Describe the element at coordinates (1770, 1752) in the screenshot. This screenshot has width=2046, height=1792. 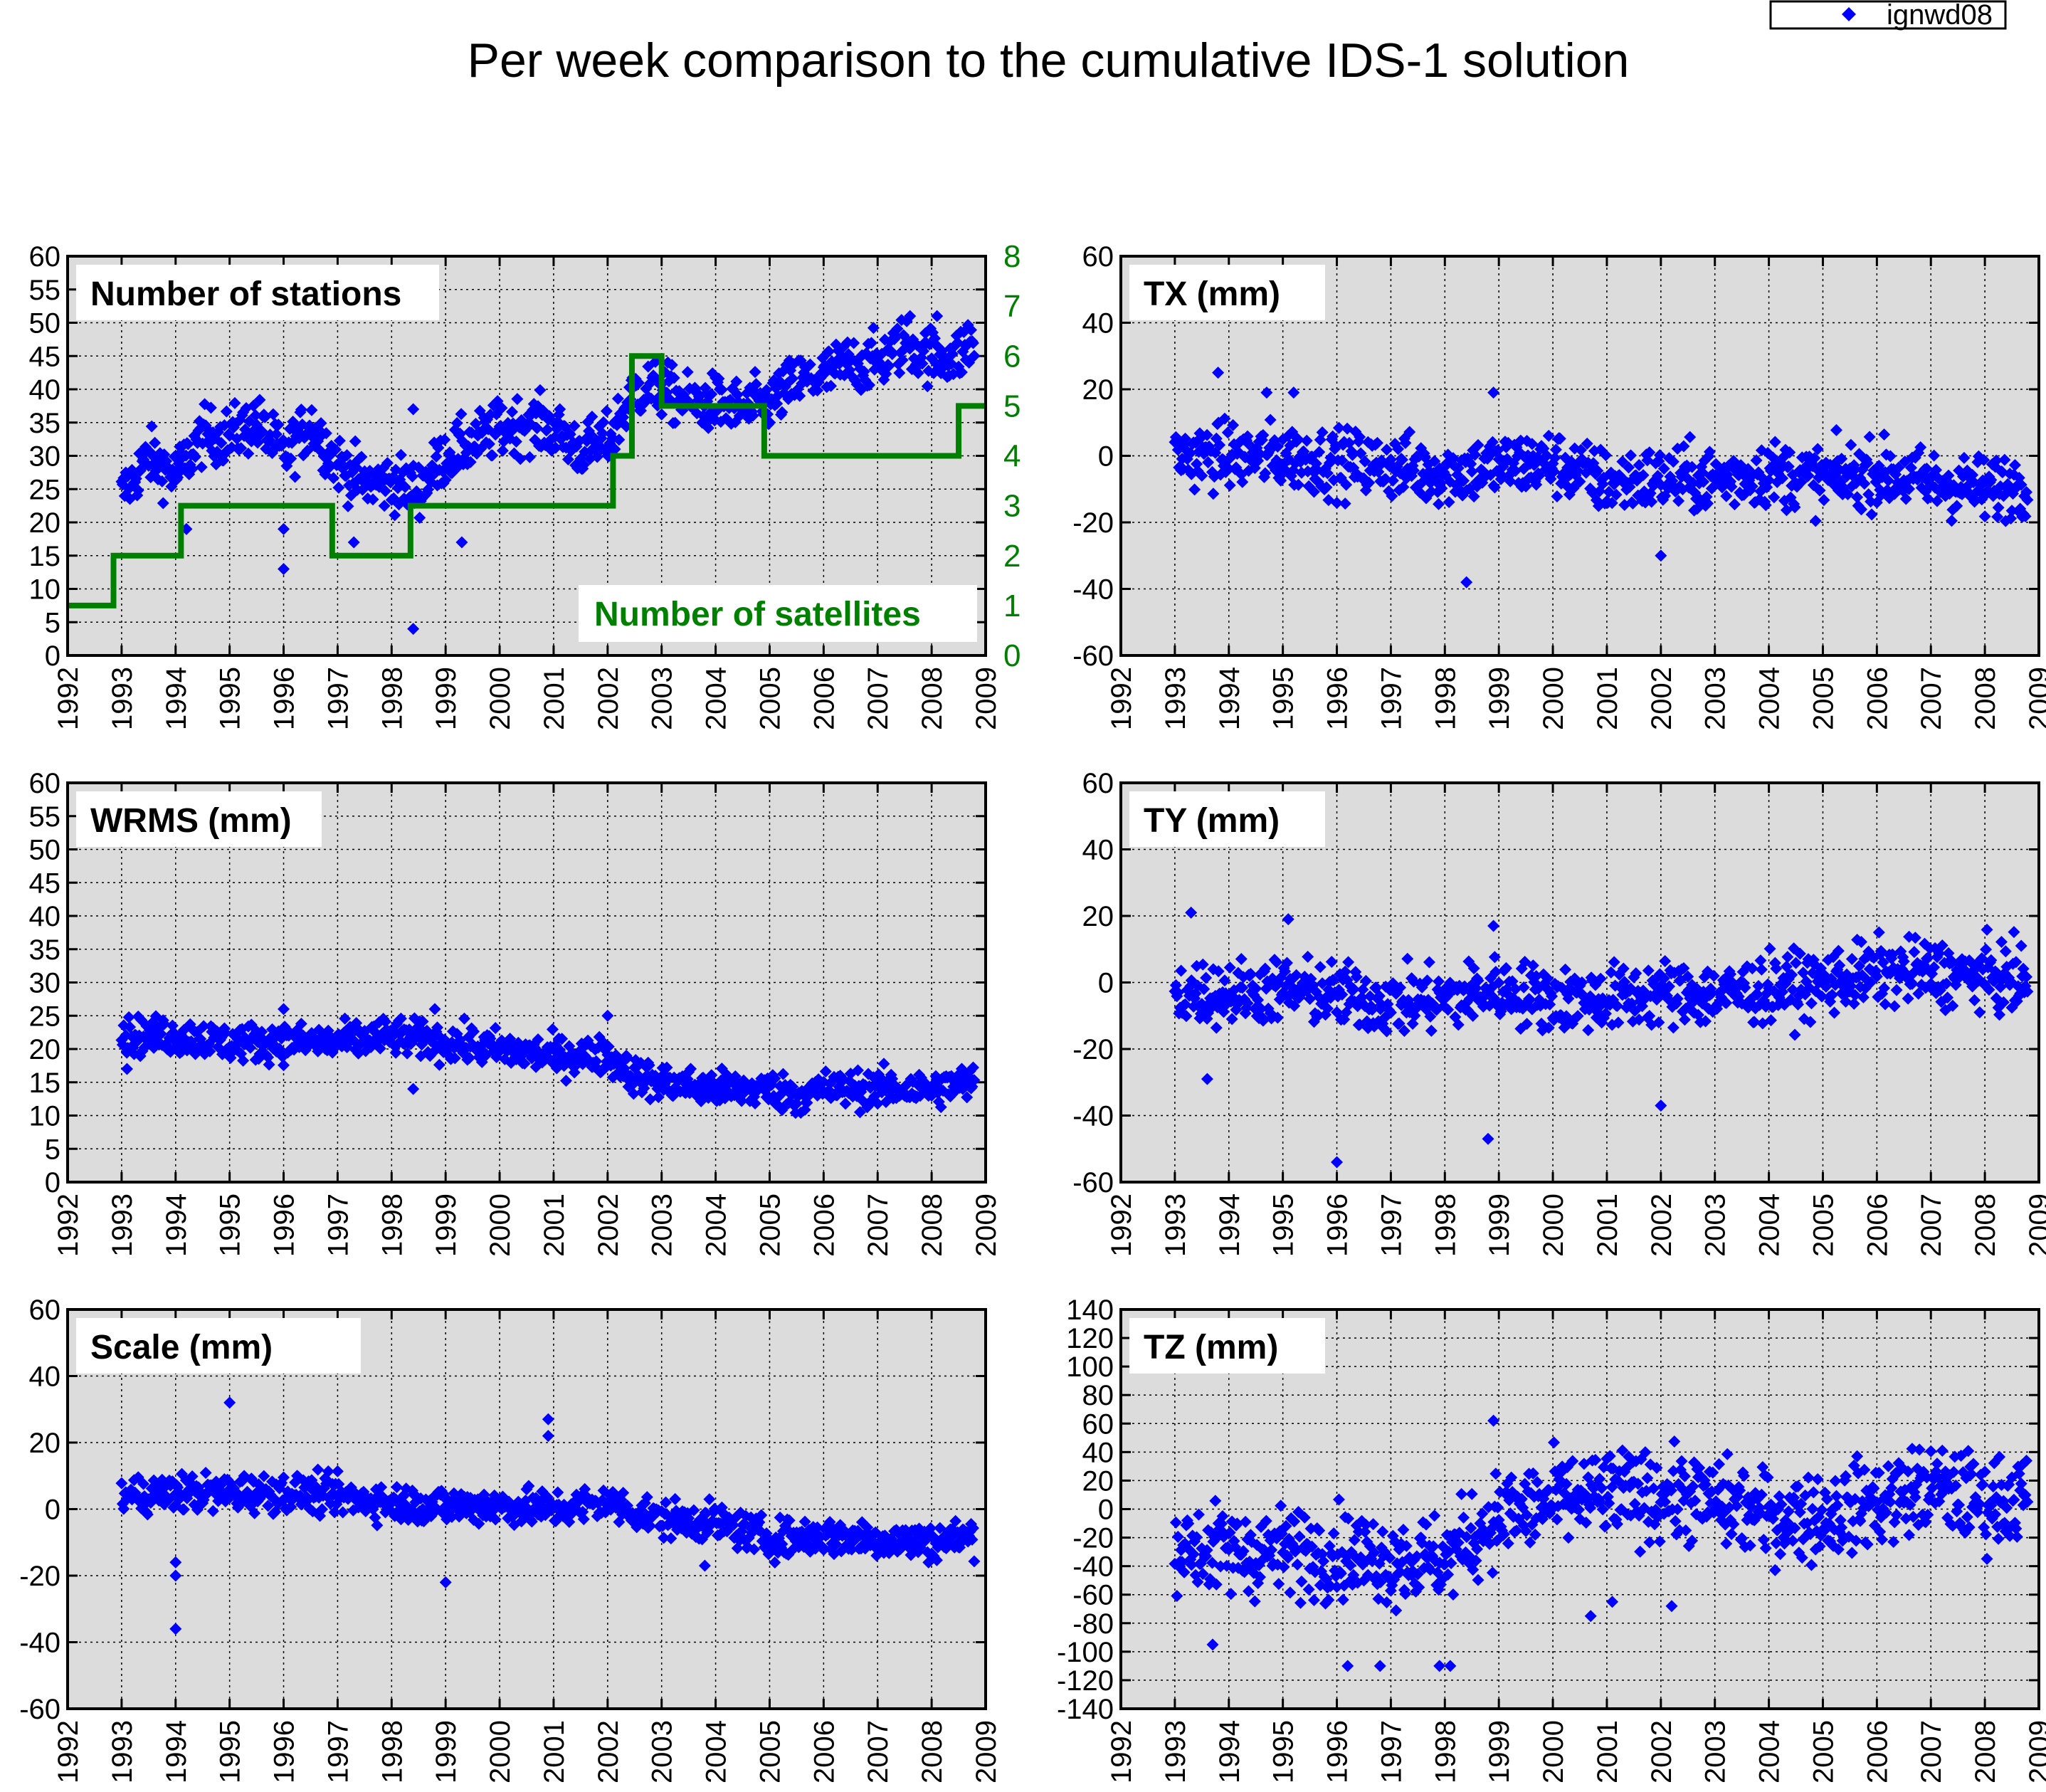
I see `x-tick-label: 2004` at that location.